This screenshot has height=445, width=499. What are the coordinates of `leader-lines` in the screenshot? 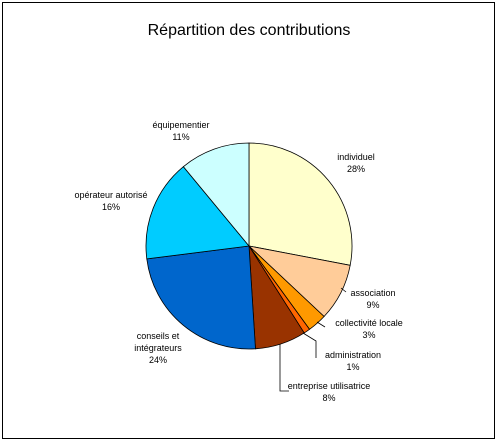 It's located at (313, 339).